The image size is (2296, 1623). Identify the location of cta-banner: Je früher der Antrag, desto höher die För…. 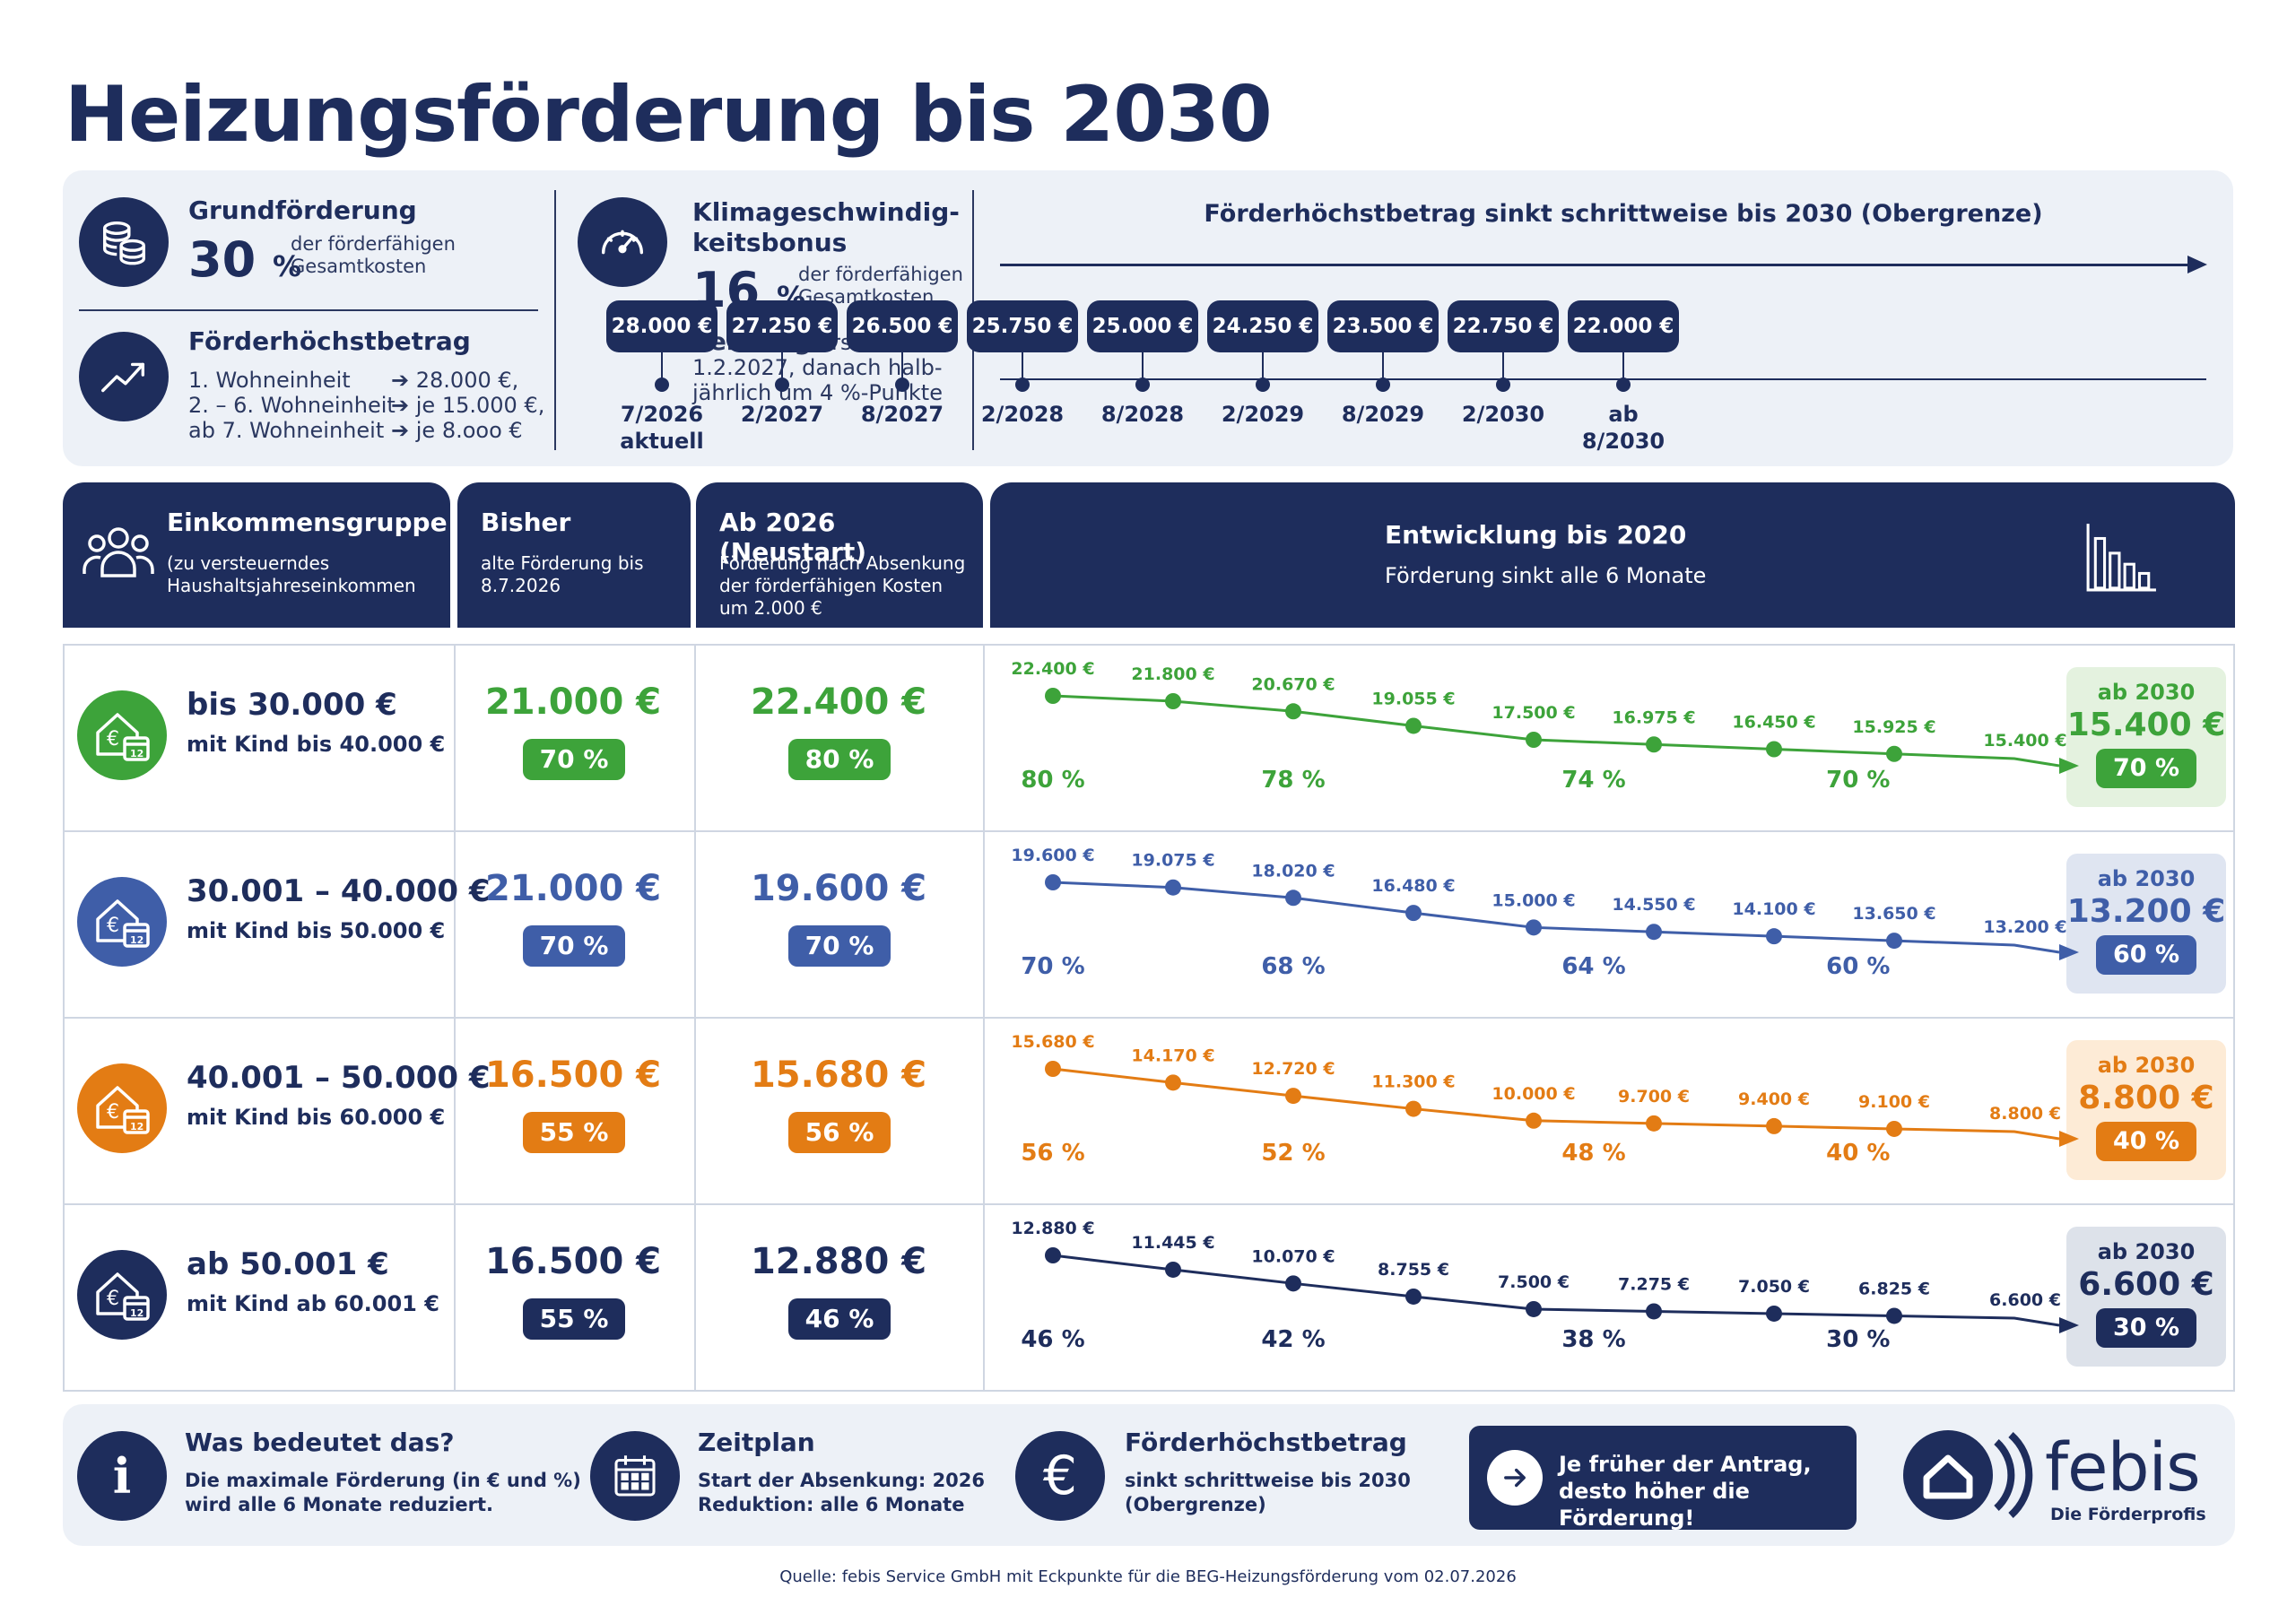
(1663, 1478).